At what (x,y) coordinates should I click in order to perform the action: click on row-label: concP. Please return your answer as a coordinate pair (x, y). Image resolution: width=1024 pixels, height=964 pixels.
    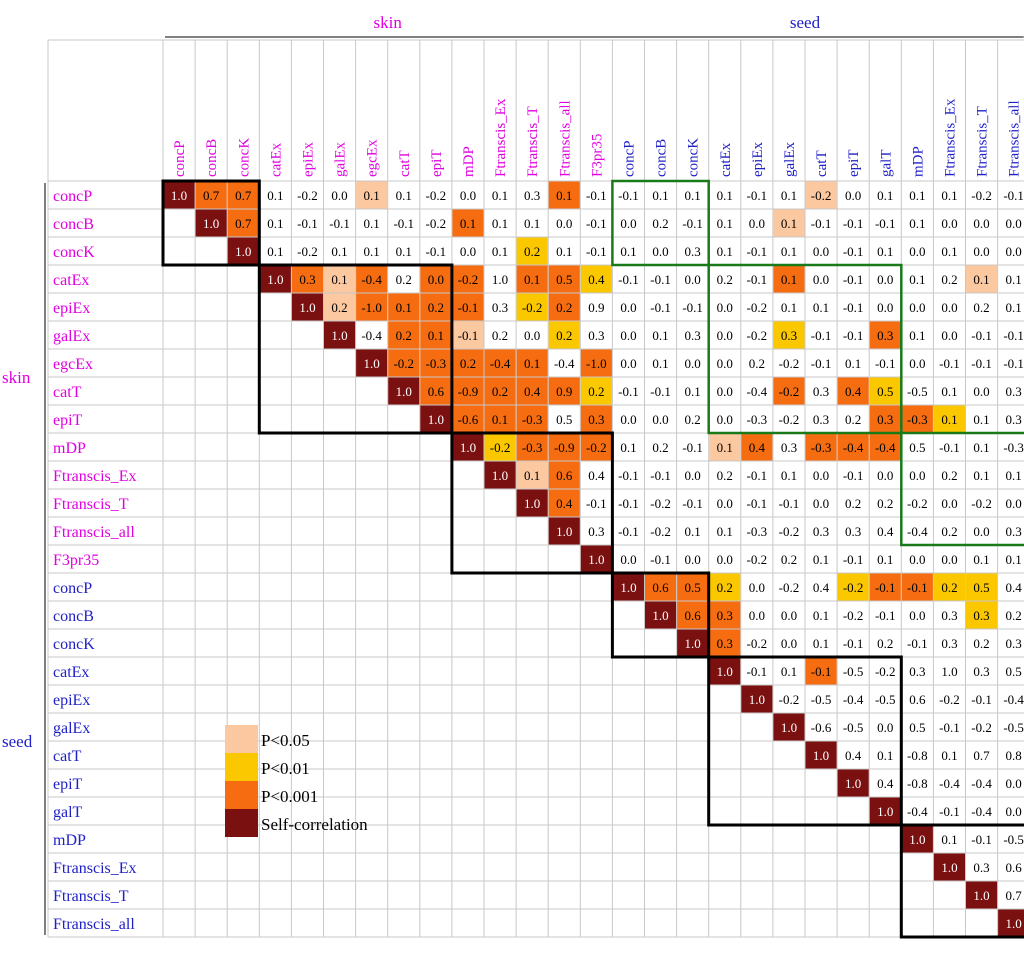
    Looking at the image, I should click on (72, 196).